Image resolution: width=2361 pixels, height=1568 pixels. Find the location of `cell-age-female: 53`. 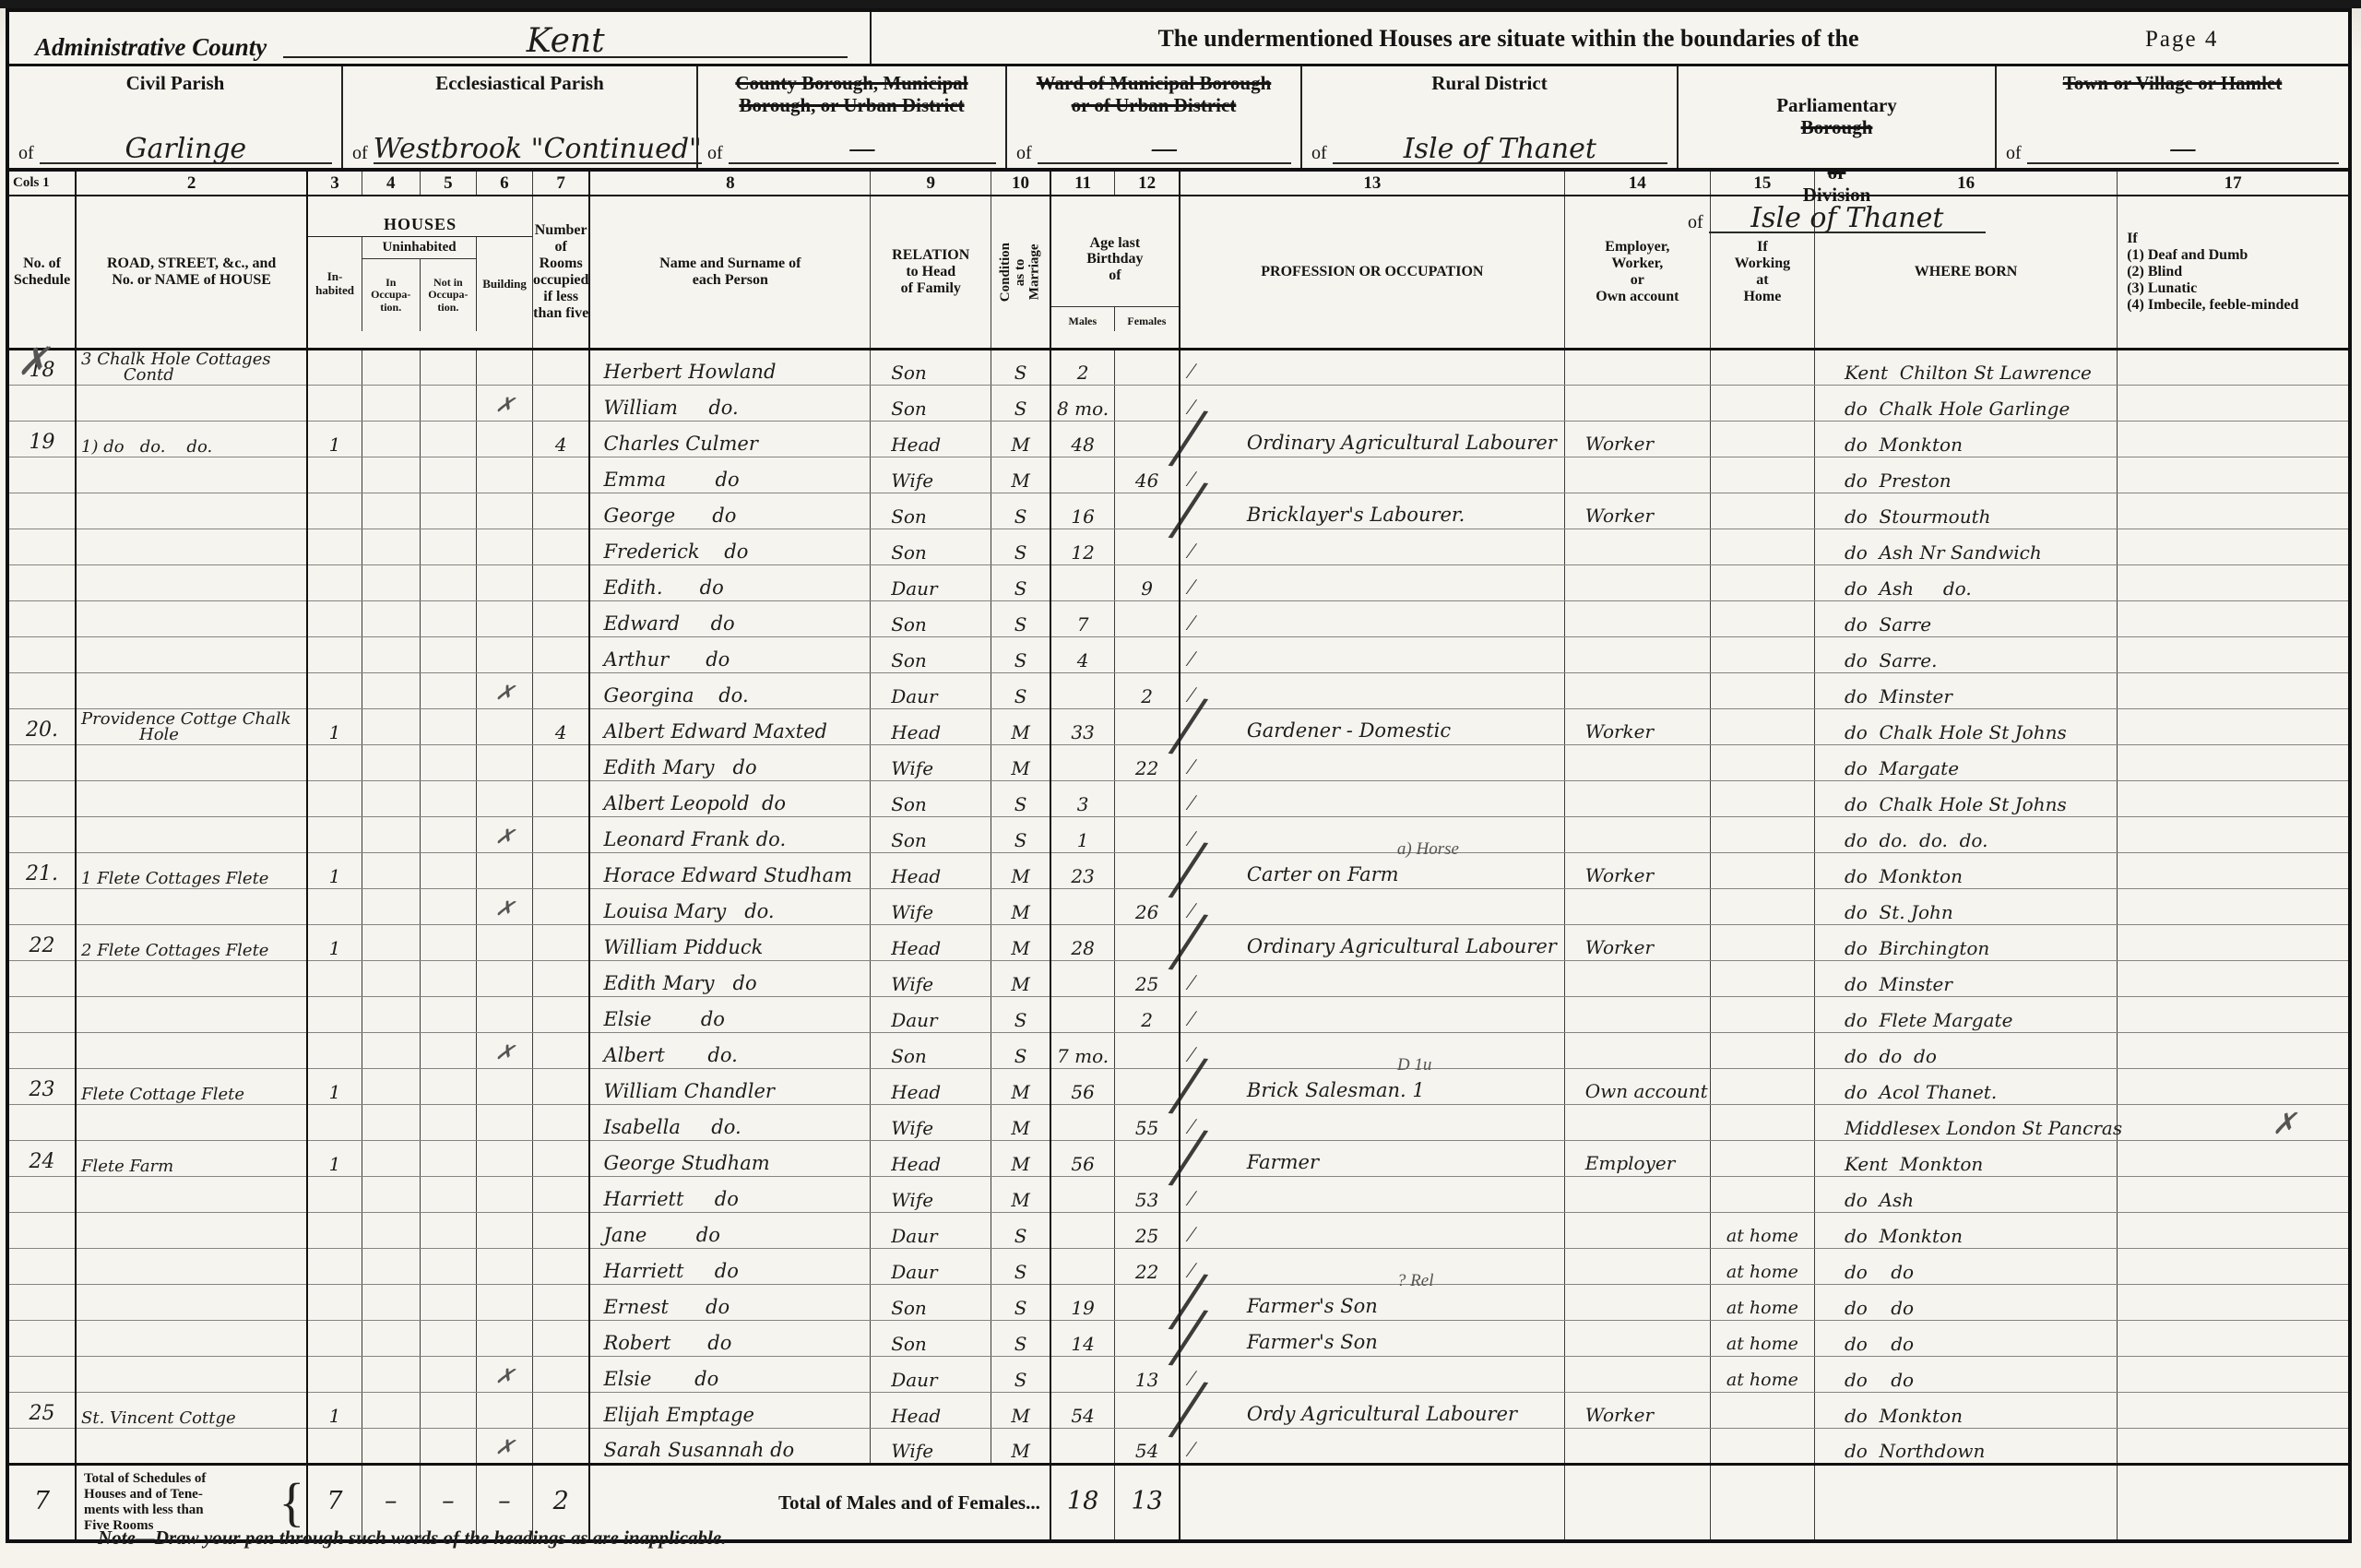

cell-age-female: 53 is located at coordinates (1147, 1194).